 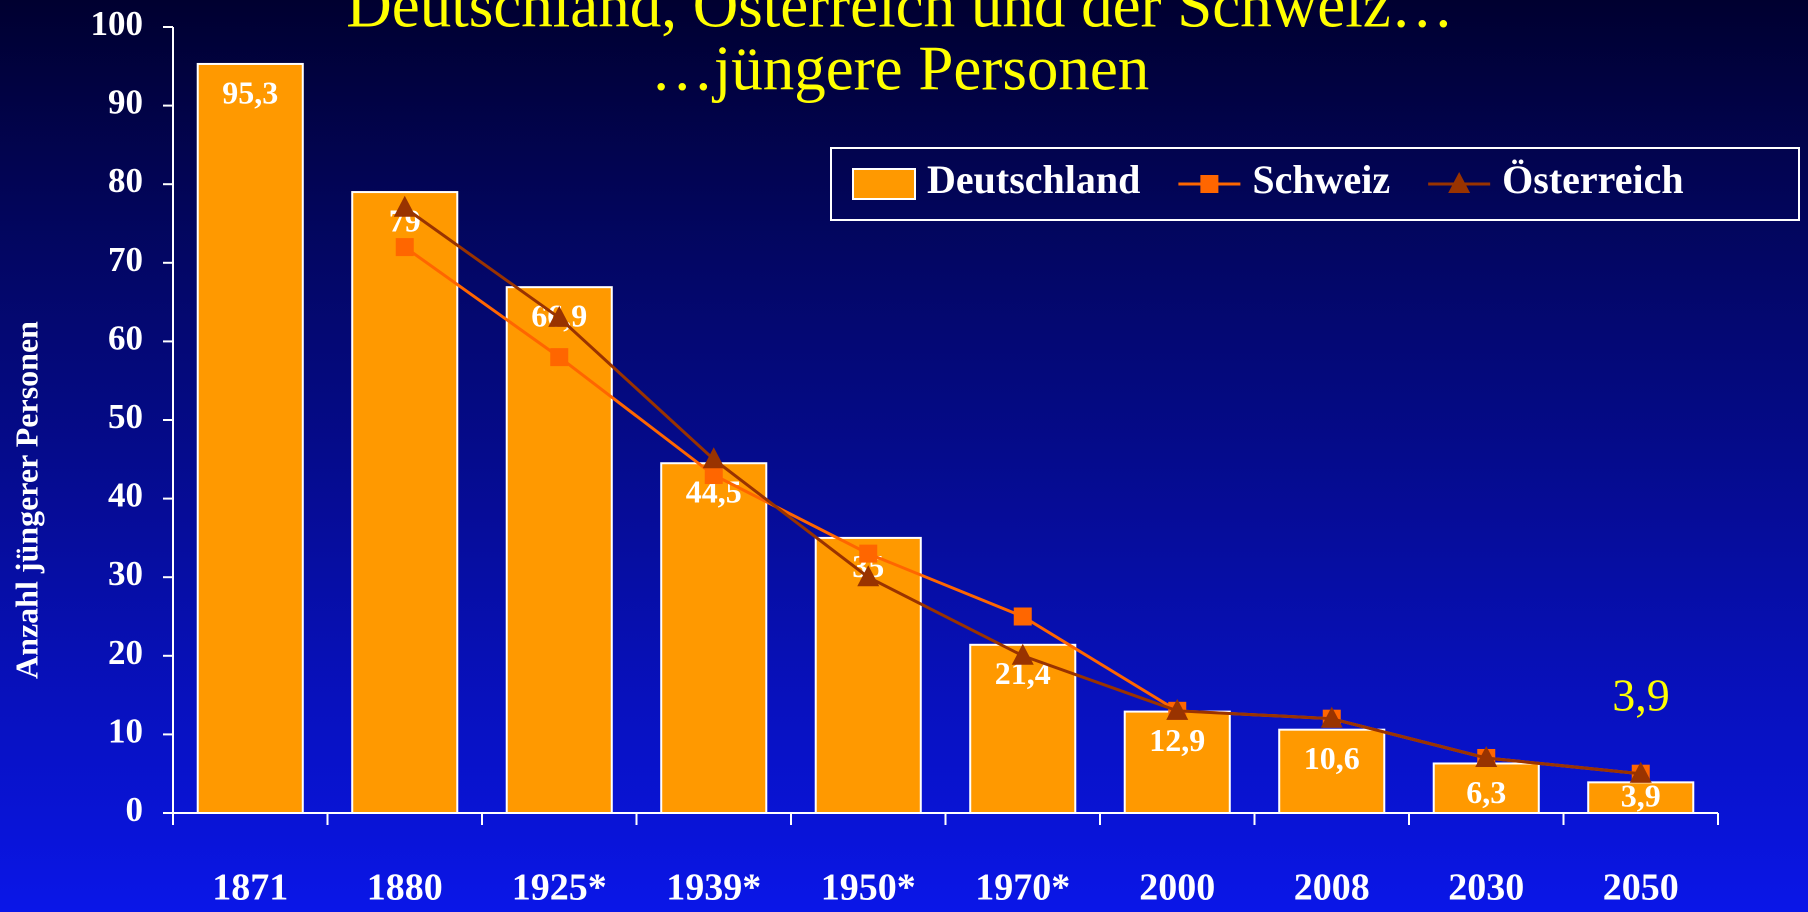 I want to click on y-tick-label: 0, so click(x=135, y=809).